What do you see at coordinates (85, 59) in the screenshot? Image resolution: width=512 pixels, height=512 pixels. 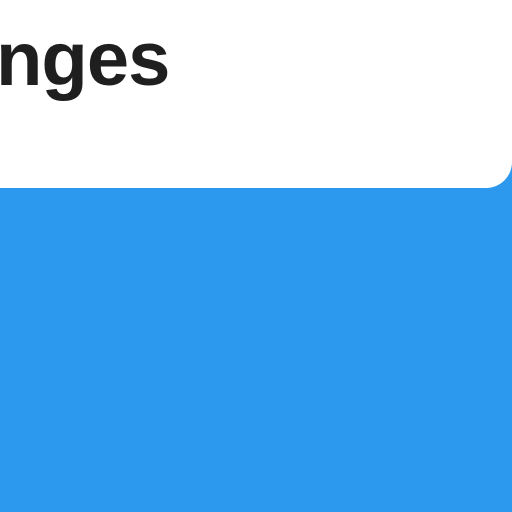 I see `page-title: nges` at bounding box center [85, 59].